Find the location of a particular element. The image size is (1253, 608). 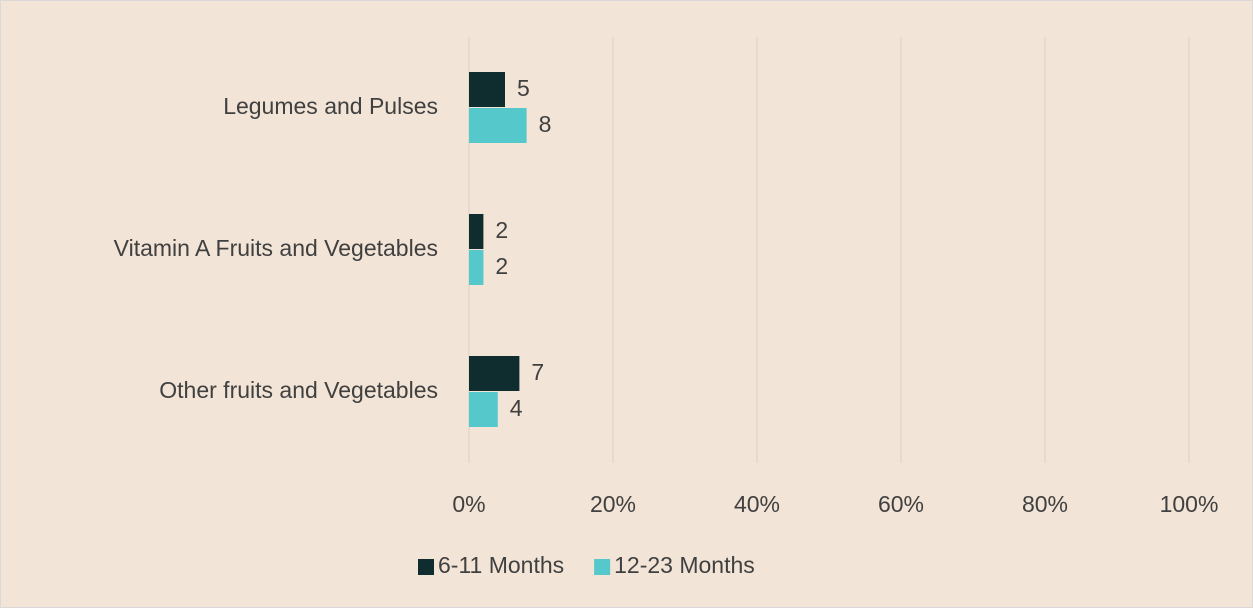

data-label: 5 is located at coordinates (523, 88).